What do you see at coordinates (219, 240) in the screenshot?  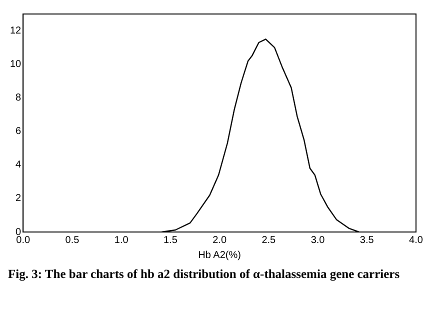 I see `x-tick-label: 2.0` at bounding box center [219, 240].